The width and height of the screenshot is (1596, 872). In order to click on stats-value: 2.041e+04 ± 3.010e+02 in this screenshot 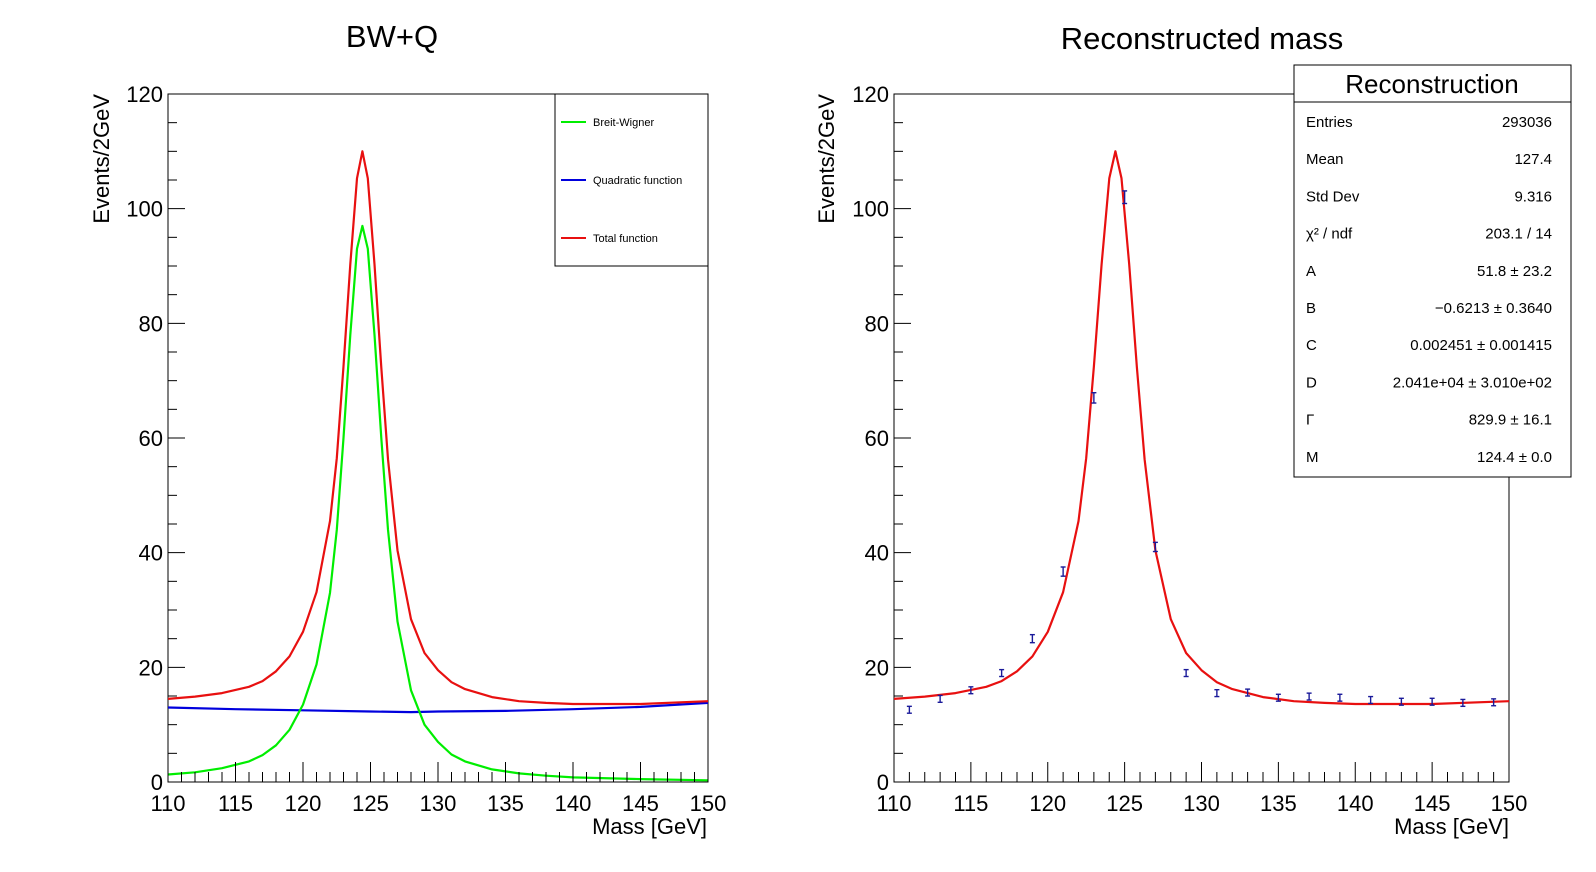, I will do `click(1472, 382)`.